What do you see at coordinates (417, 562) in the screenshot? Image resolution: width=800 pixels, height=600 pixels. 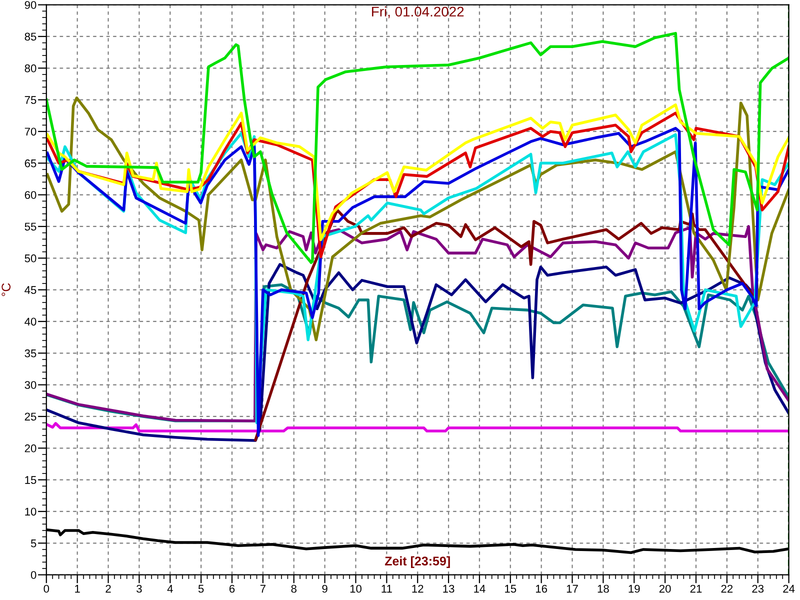 I see `x-axis-title: Zeit [23:59]` at bounding box center [417, 562].